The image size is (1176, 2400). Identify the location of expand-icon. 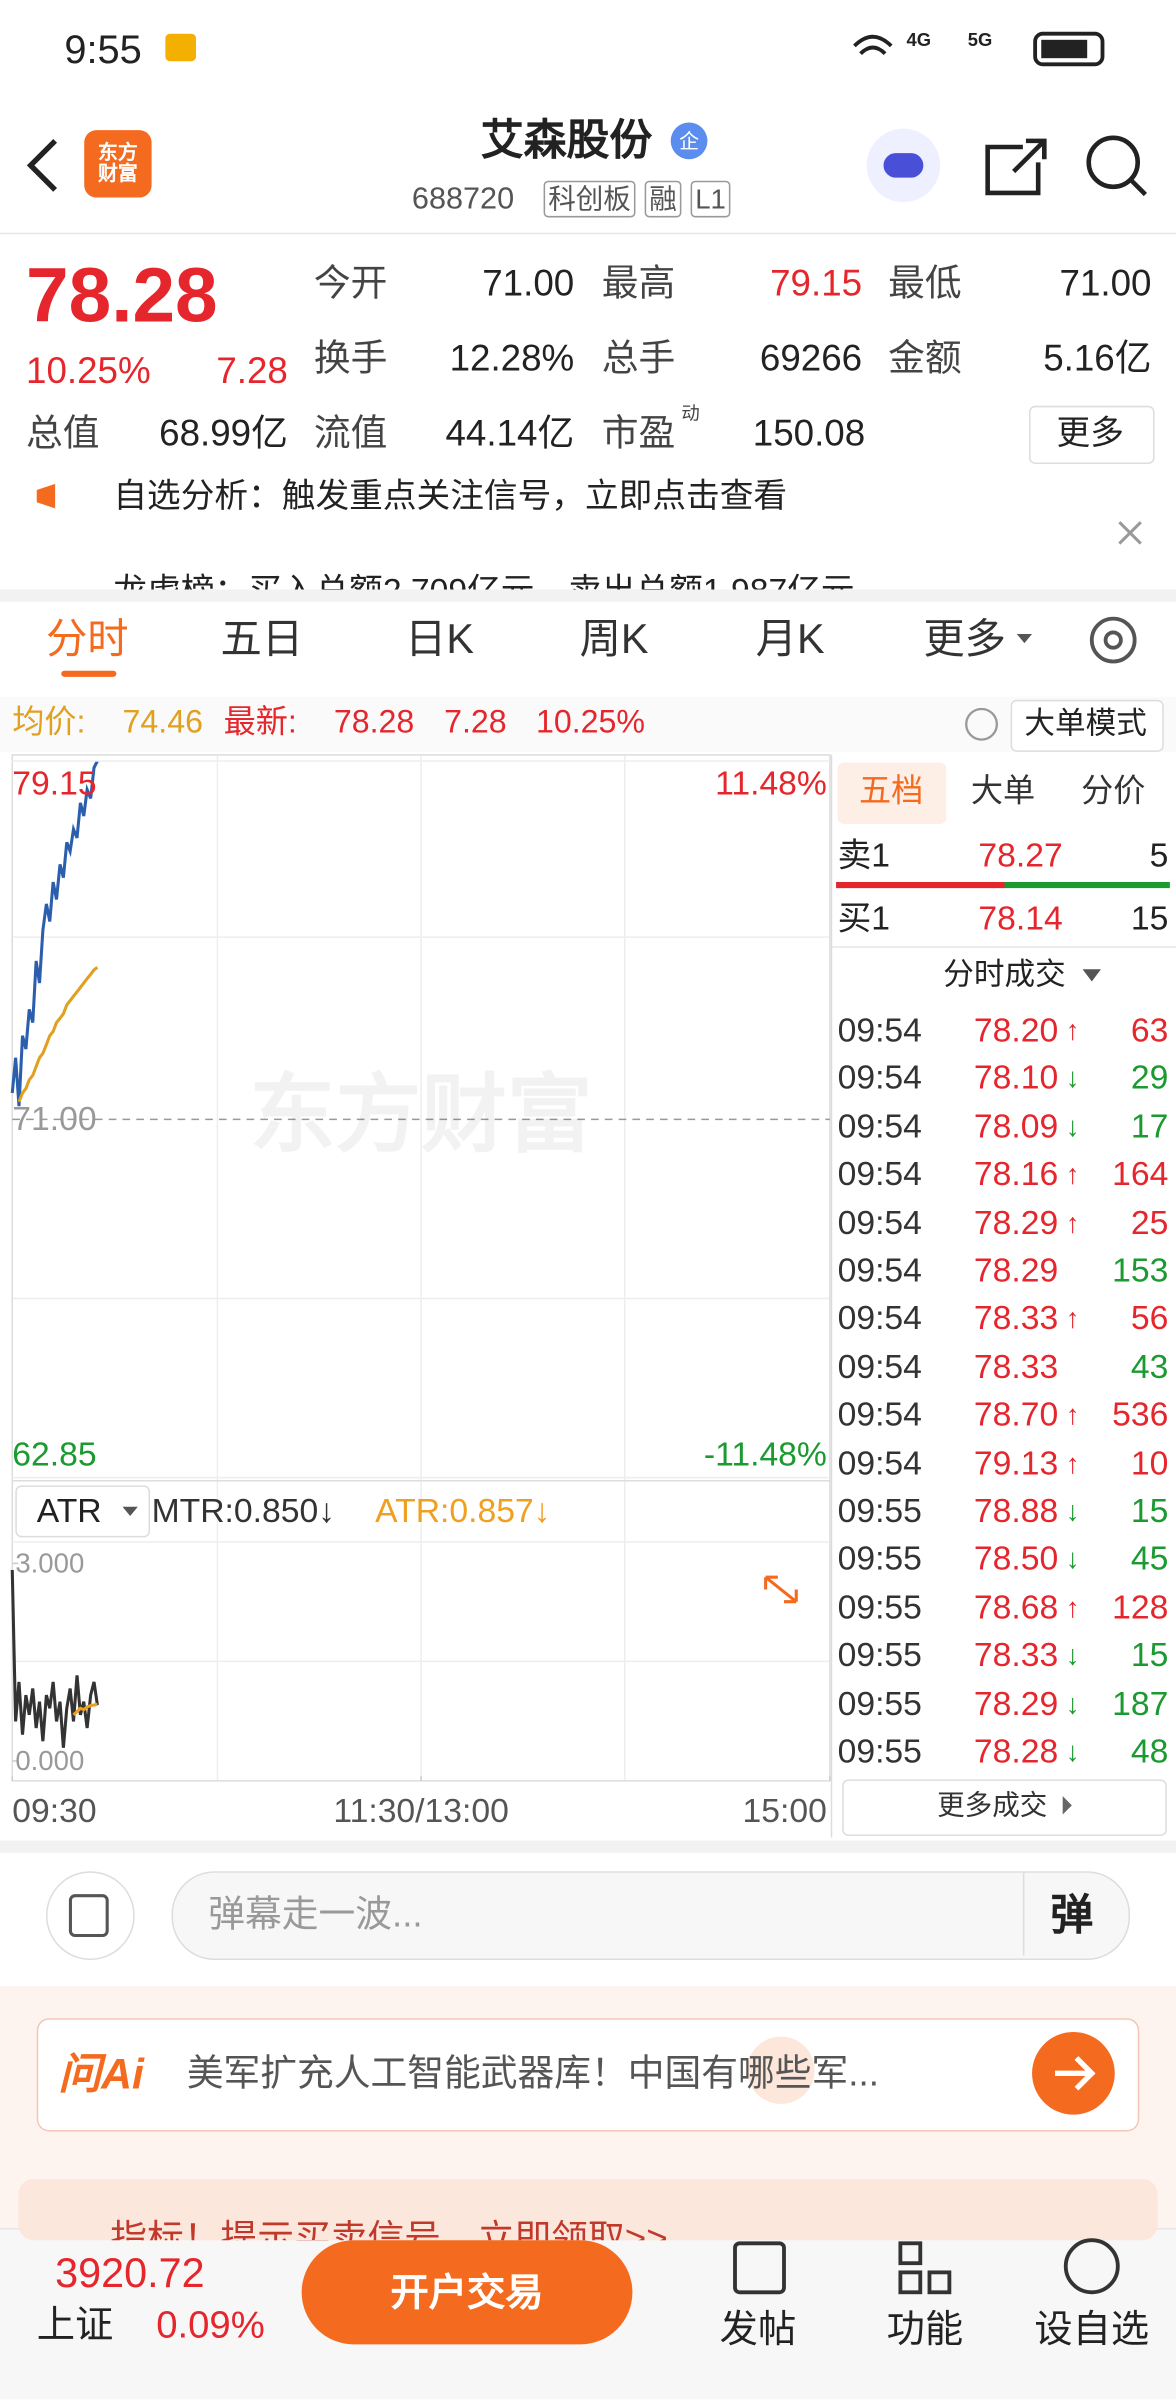
(781, 2070).